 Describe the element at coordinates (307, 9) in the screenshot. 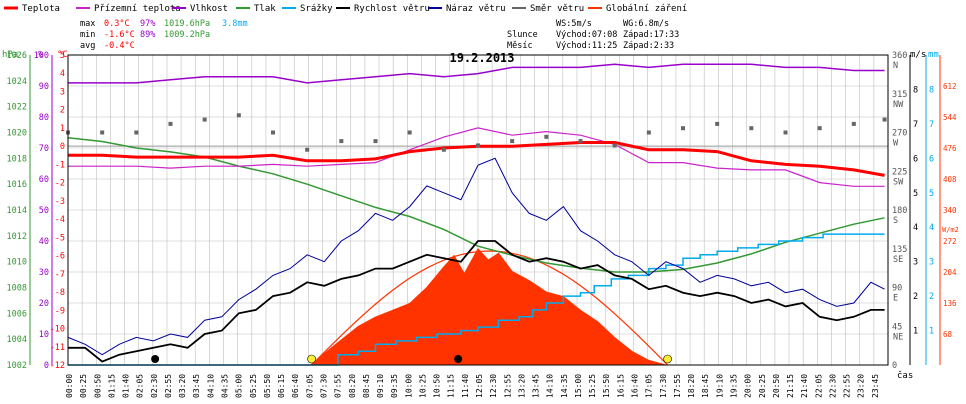

I see `legend-item: Srážky` at that location.